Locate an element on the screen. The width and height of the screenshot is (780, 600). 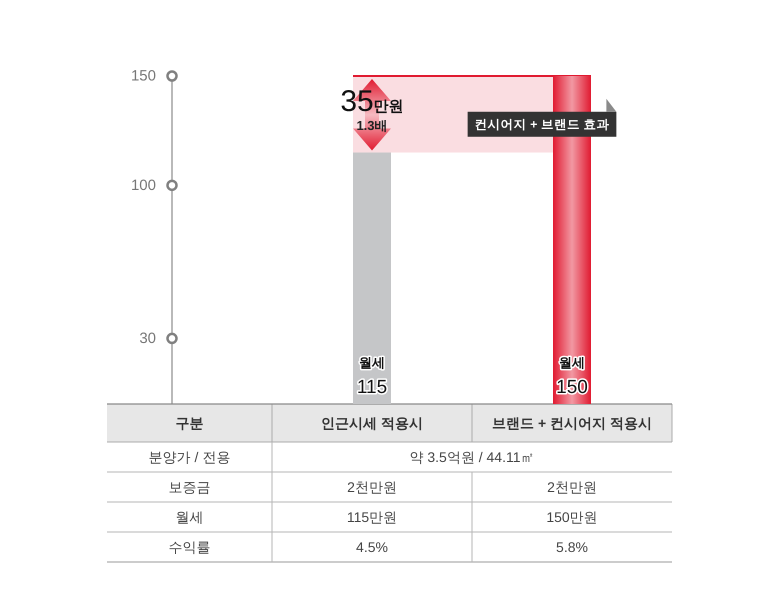
table-cell: 150만원 is located at coordinates (572, 517).